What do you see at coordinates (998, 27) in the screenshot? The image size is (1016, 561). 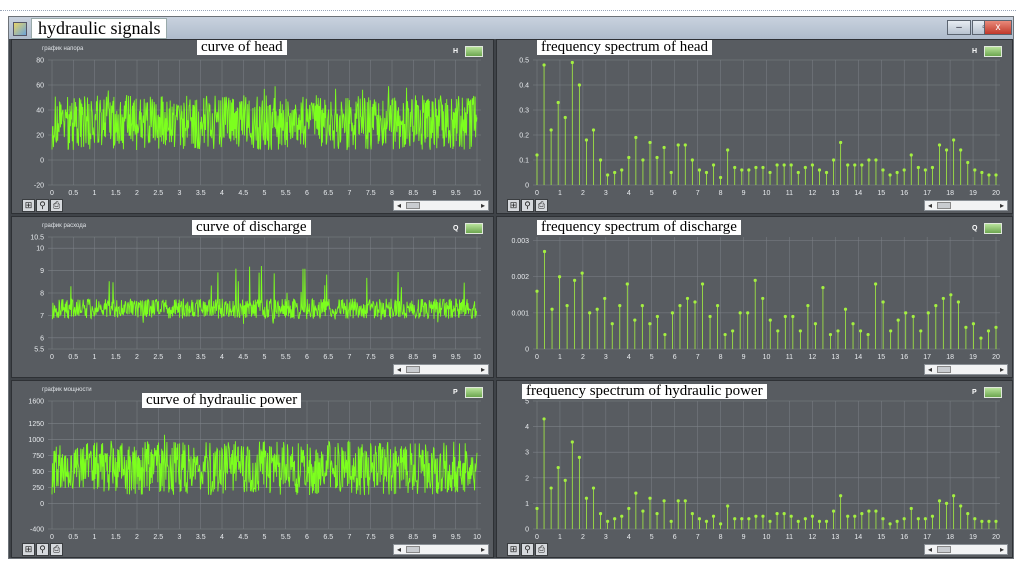 I see `close-button: x` at bounding box center [998, 27].